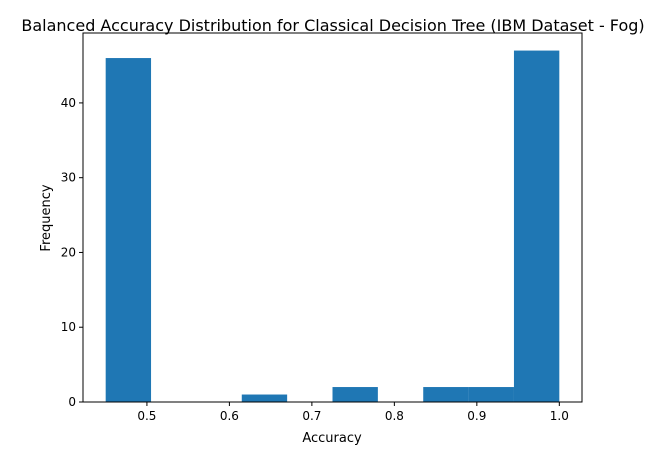 This screenshot has height=455, width=666. What do you see at coordinates (68, 252) in the screenshot?
I see `y-tick-label: 20` at bounding box center [68, 252].